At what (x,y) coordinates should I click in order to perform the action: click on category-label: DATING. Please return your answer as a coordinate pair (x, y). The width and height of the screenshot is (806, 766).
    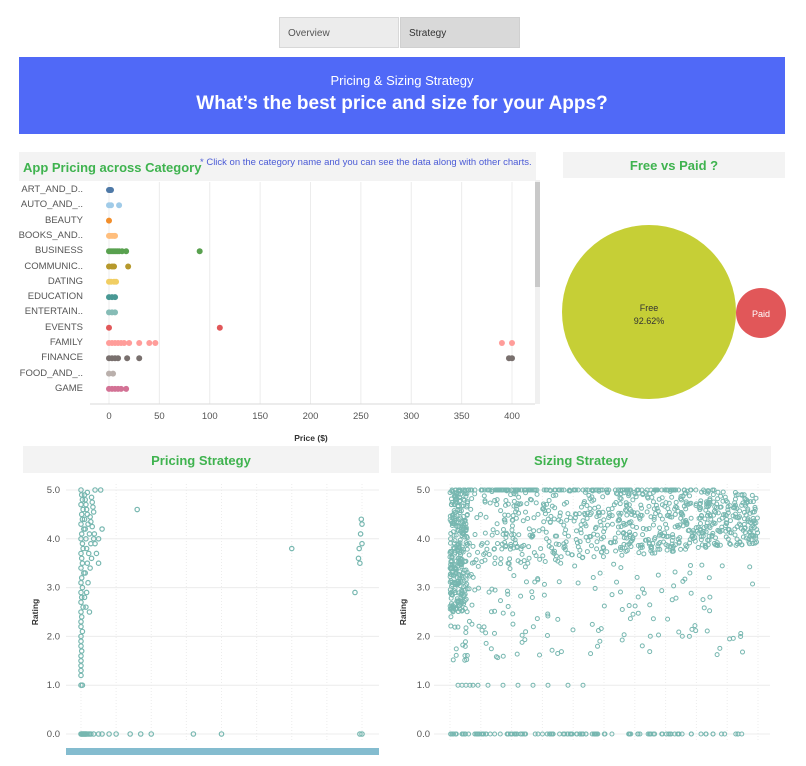
    Looking at the image, I should click on (65, 281).